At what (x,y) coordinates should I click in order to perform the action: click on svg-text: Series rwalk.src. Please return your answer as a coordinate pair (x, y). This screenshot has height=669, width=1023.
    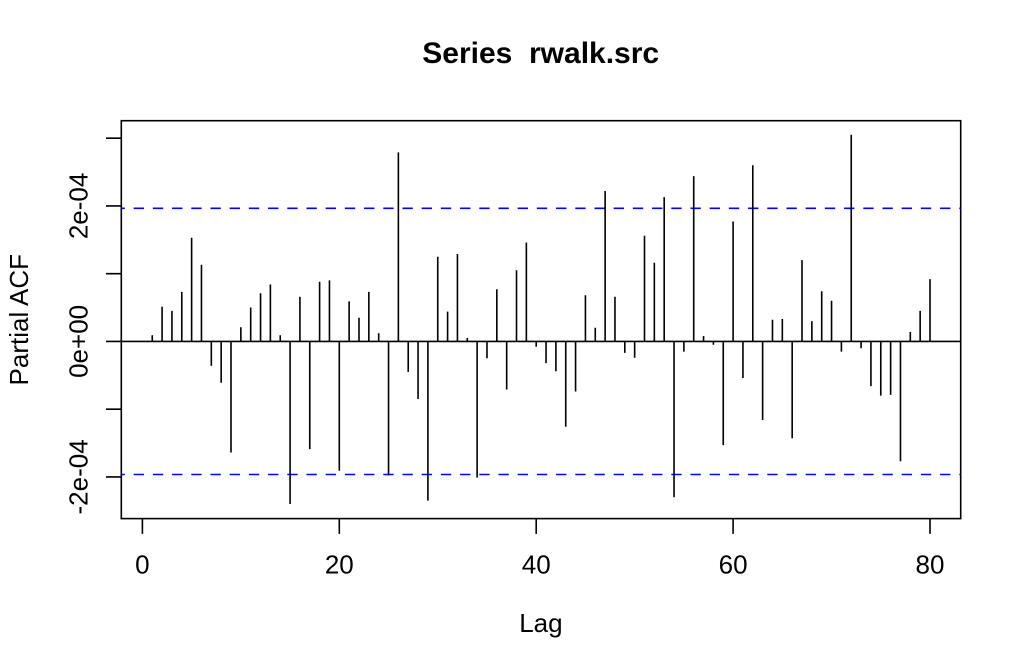
    Looking at the image, I should click on (540, 53).